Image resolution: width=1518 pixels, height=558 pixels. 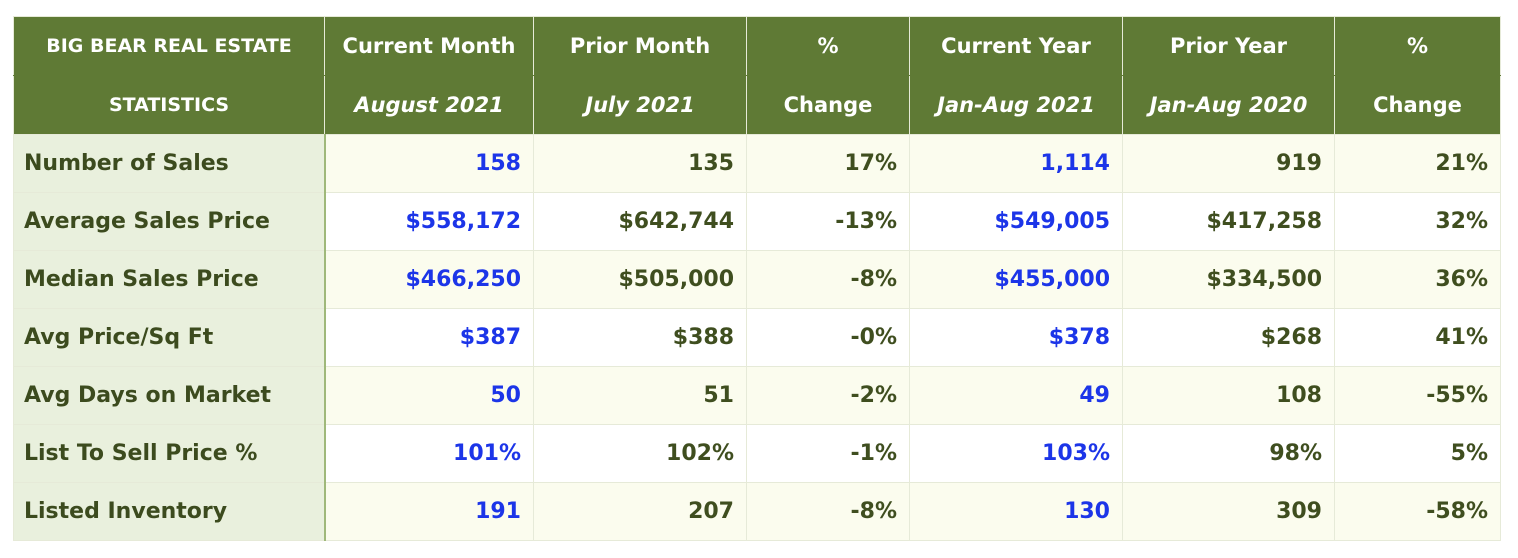 I want to click on col-header-year-pct: %, so click(x=1417, y=46).